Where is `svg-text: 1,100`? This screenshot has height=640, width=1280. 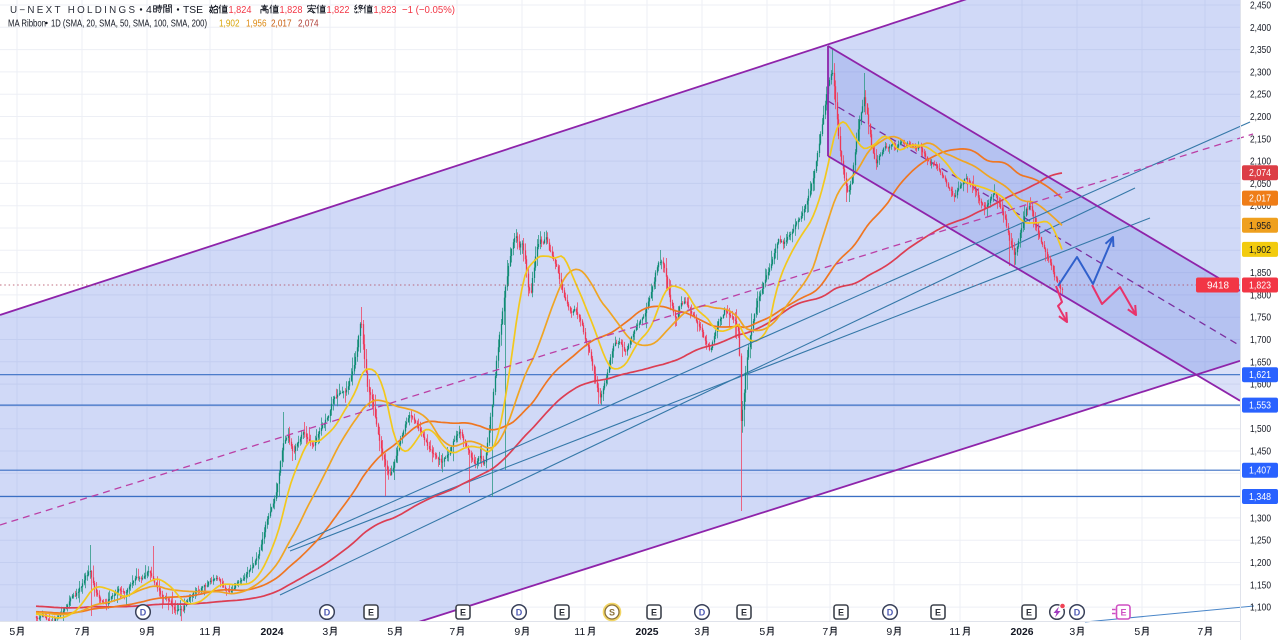
svg-text: 1,100 is located at coordinates (1260, 608).